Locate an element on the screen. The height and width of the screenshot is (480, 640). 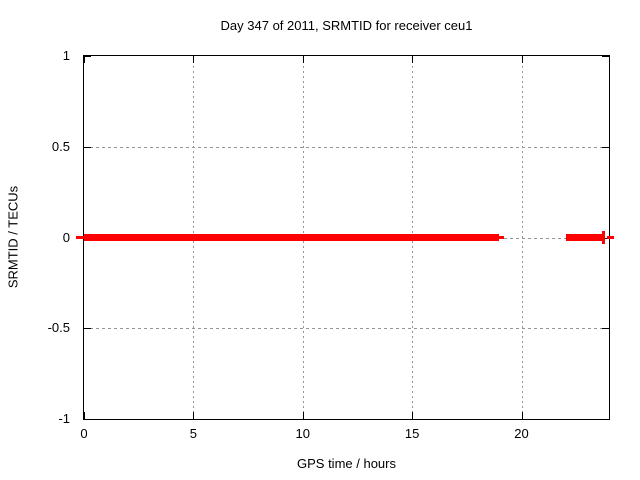
y-tick-label: -0.5 is located at coordinates (58, 328).